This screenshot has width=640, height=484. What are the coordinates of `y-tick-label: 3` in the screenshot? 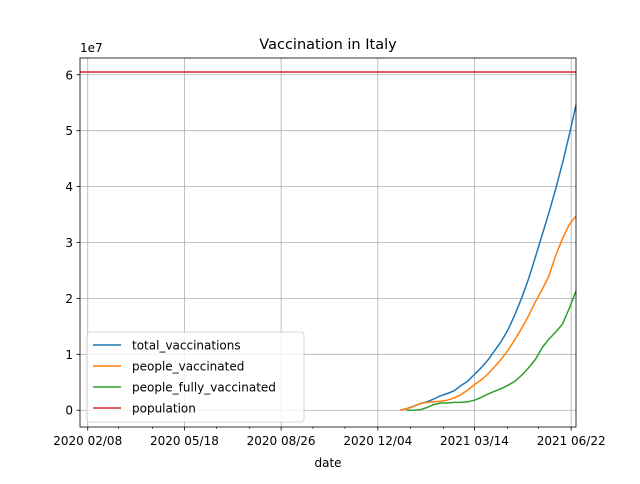 It's located at (69, 243).